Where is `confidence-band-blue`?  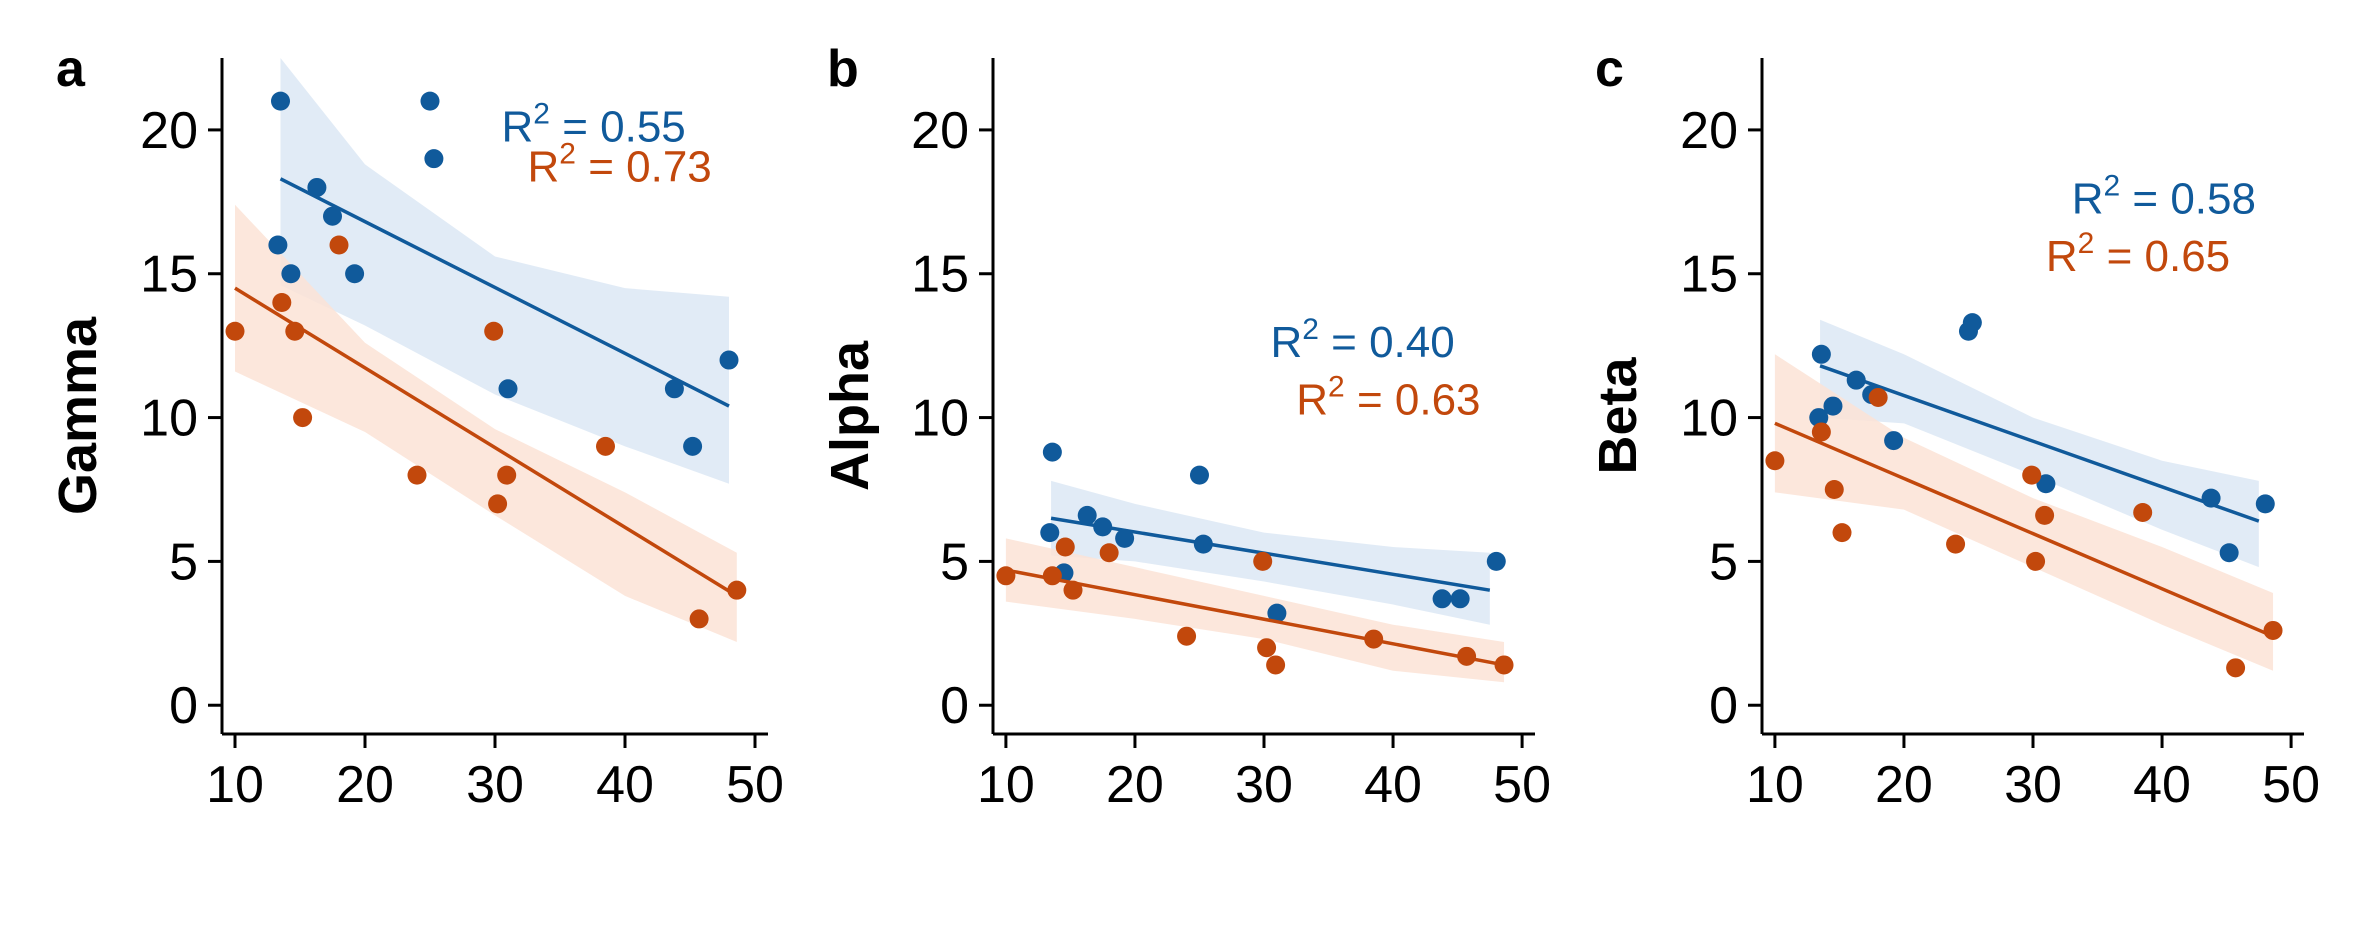 confidence-band-blue is located at coordinates (504, 271).